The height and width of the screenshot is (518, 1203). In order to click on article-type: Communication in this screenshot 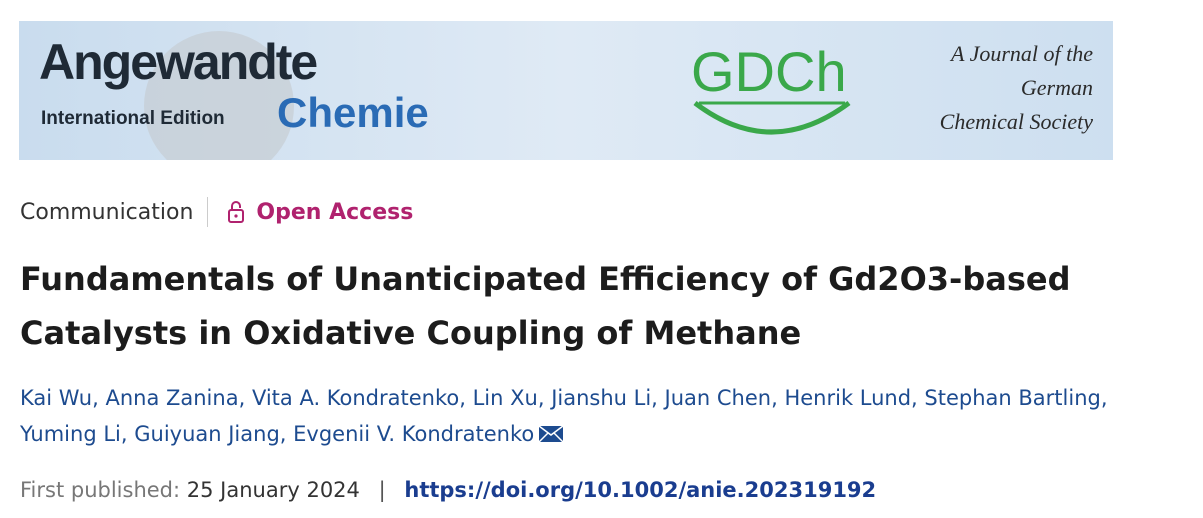, I will do `click(107, 212)`.